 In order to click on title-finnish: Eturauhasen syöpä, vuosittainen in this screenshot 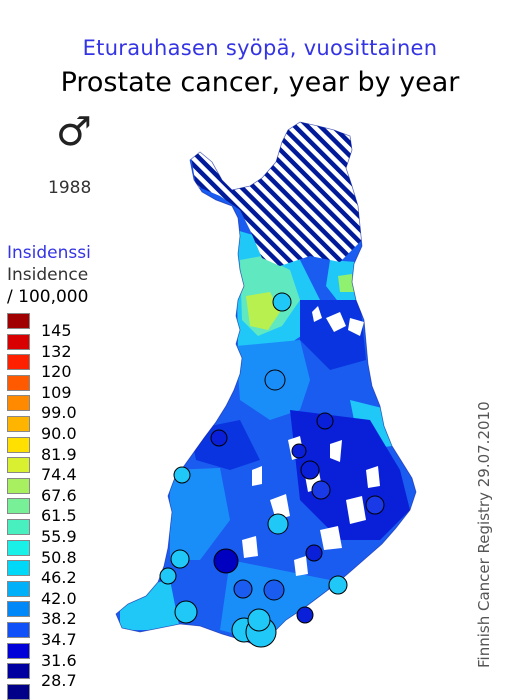, I will do `click(260, 48)`.